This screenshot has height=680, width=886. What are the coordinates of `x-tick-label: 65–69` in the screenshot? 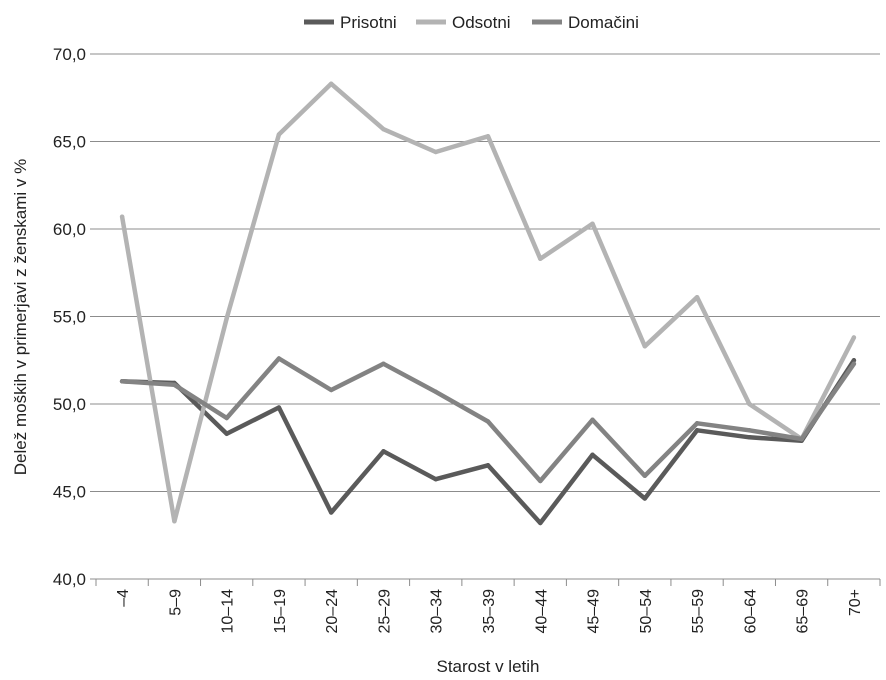 It's located at (803, 611).